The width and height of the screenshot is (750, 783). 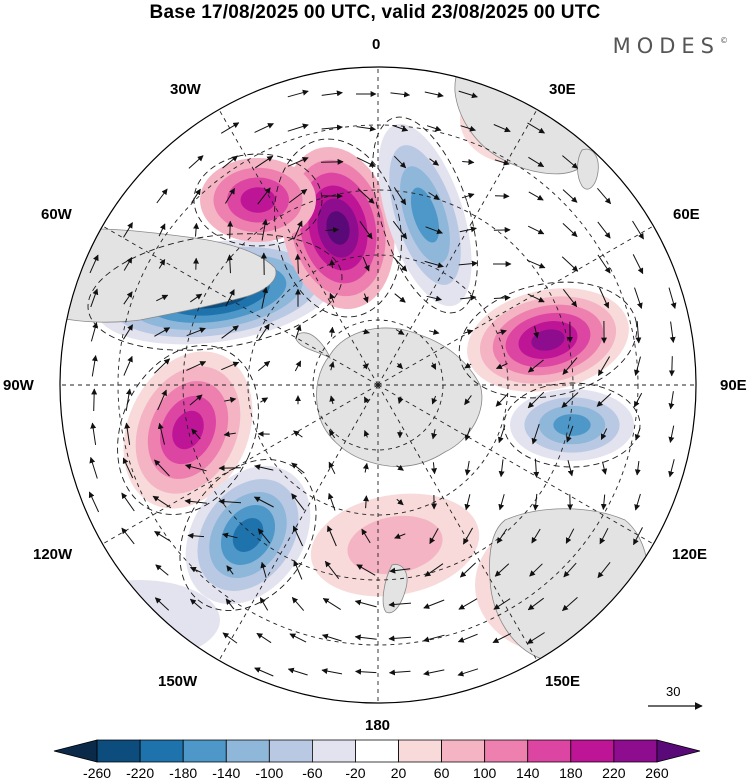 What do you see at coordinates (140, 620) in the screenshot?
I see `anomaly-low-pacific-north` at bounding box center [140, 620].